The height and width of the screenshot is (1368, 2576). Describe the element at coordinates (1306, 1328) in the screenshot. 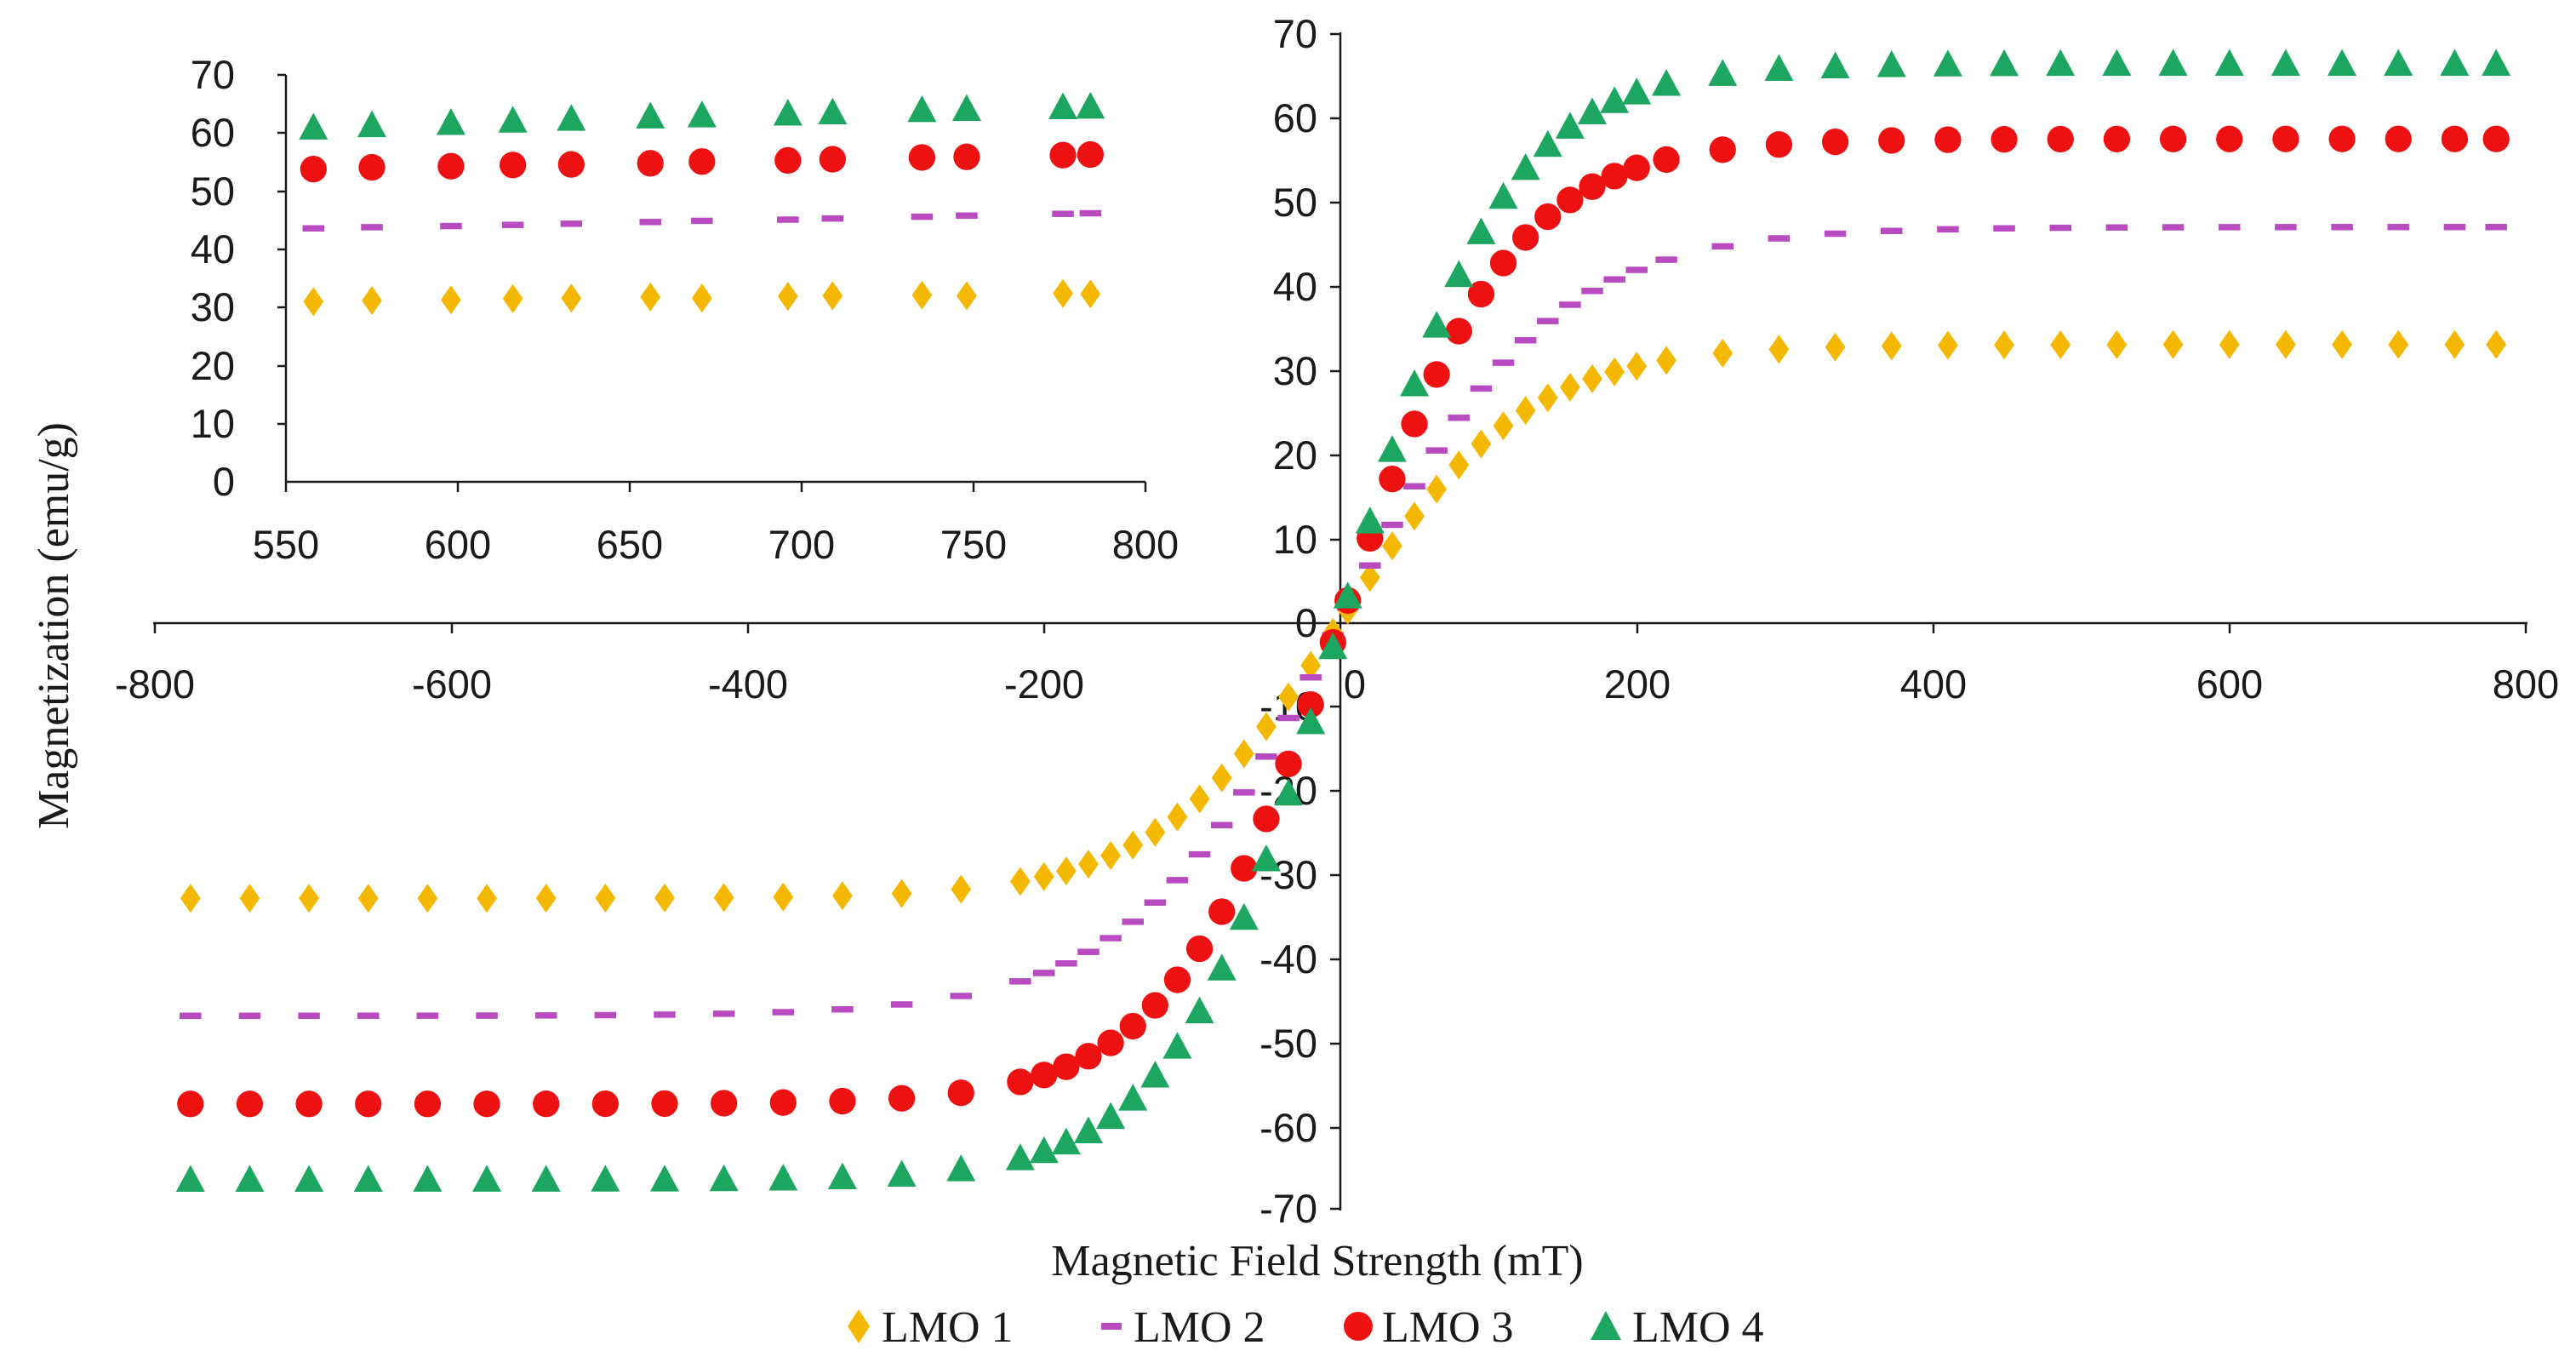

I see `legend: LMO 1 LMO 2 LMO 3 LMO 4` at that location.